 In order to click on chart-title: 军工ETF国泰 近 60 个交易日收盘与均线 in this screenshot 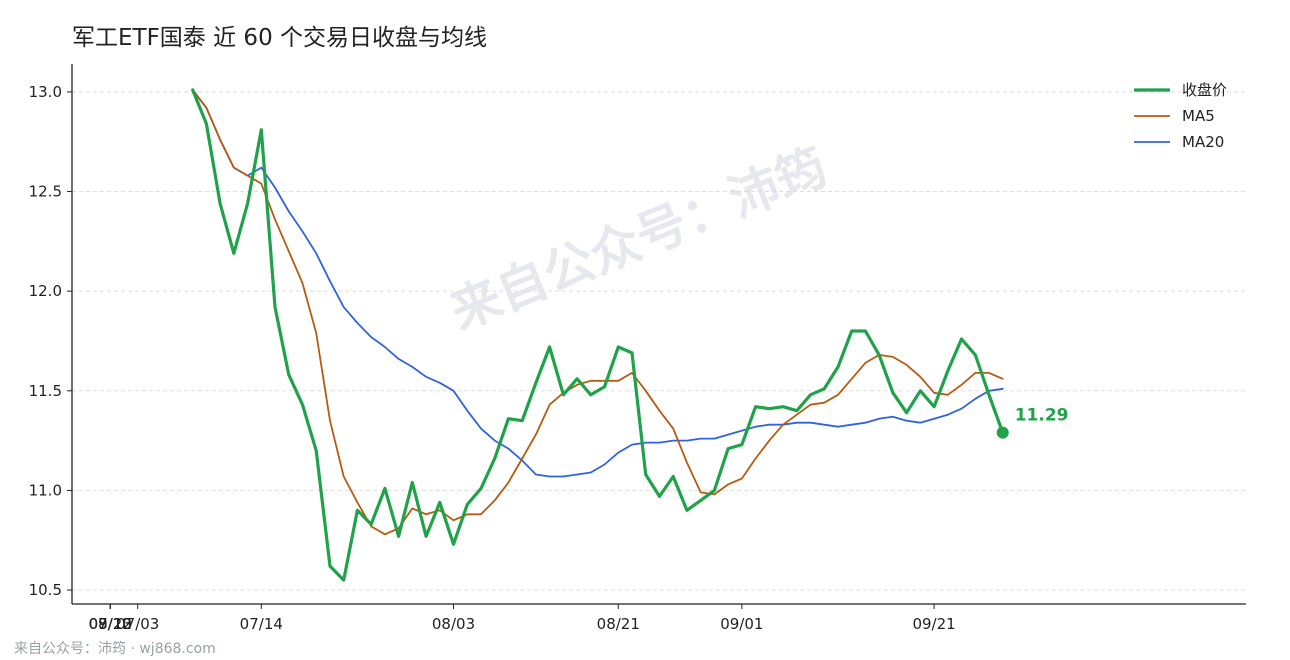, I will do `click(280, 38)`.